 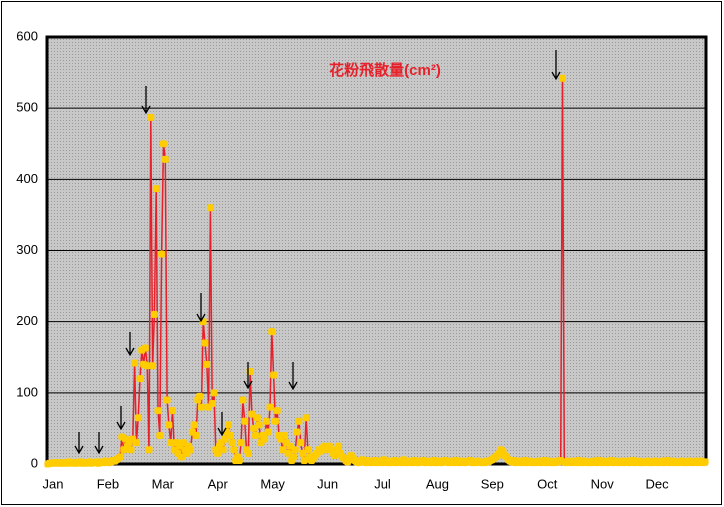 What do you see at coordinates (27, 35) in the screenshot?
I see `y-tick-label: 600` at bounding box center [27, 35].